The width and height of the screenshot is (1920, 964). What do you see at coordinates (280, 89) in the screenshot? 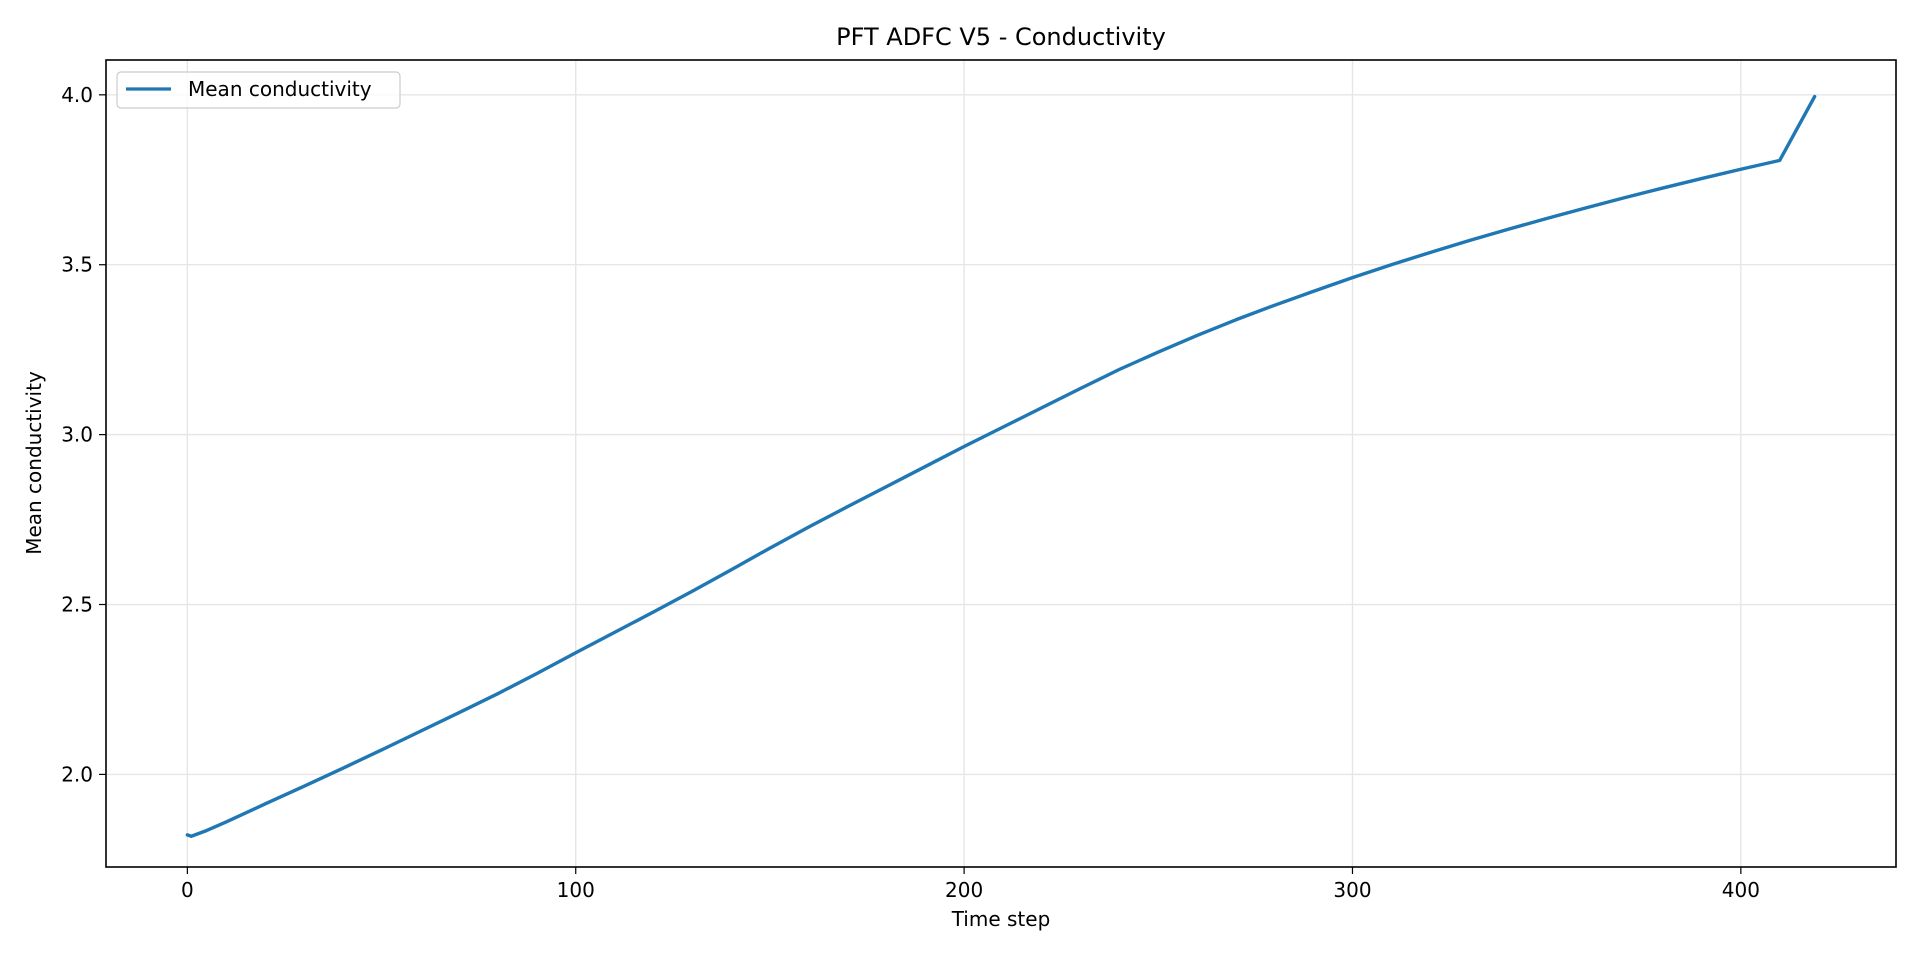
I see `legend-label-mean-conductivity: Mean conductivity` at bounding box center [280, 89].